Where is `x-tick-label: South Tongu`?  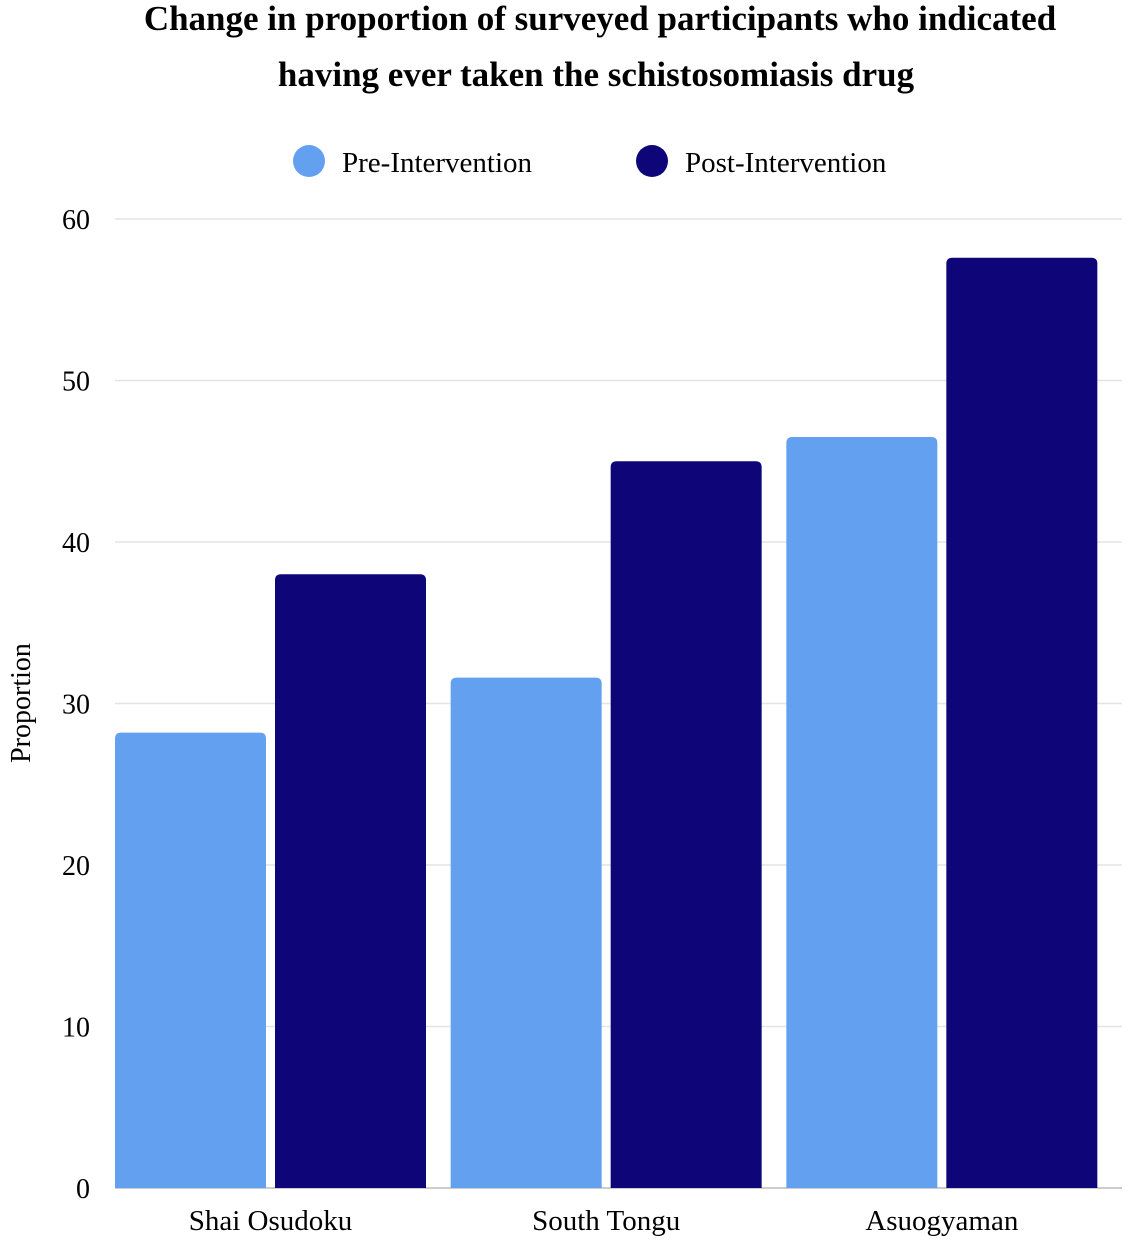
x-tick-label: South Tongu is located at coordinates (606, 1221).